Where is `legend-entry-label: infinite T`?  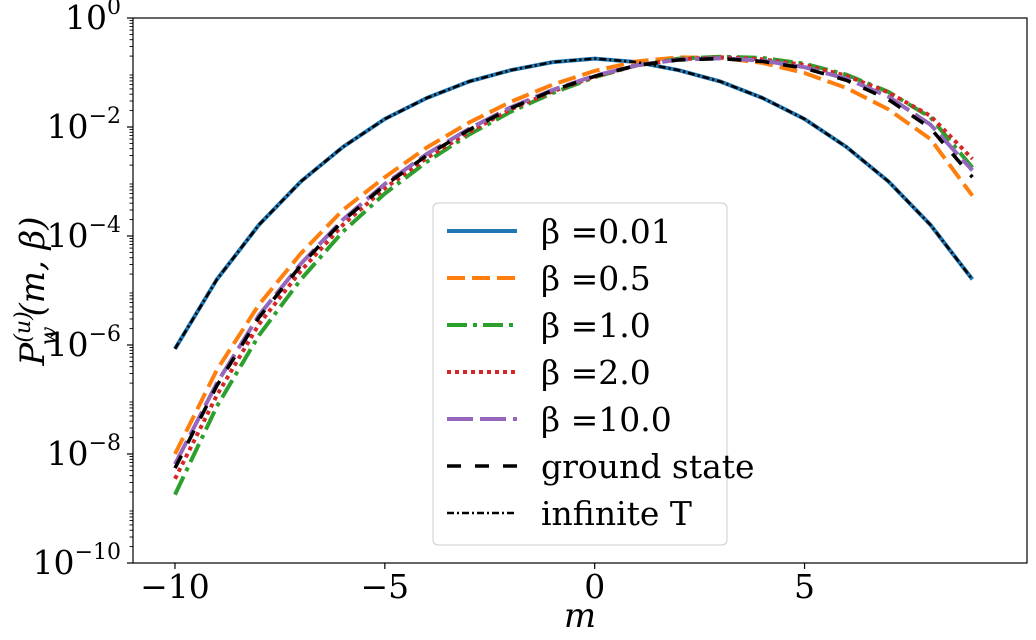 legend-entry-label: infinite T is located at coordinates (616, 513).